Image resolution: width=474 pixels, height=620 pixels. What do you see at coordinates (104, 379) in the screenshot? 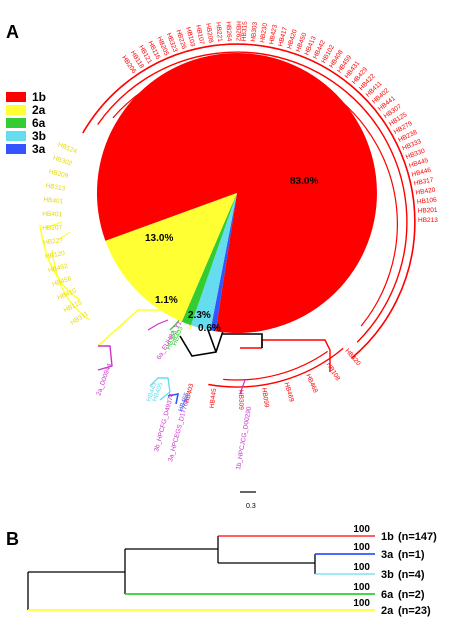
I see `reference-label: 2a_D00944` at bounding box center [104, 379].